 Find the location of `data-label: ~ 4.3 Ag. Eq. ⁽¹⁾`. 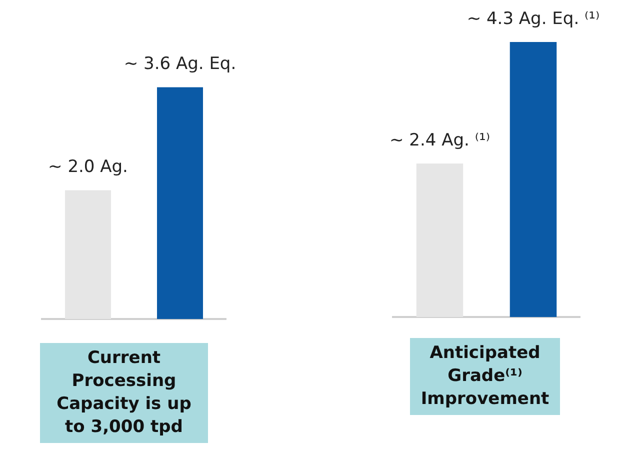

data-label: ~ 4.3 Ag. Eq. ⁽¹⁾ is located at coordinates (533, 18).